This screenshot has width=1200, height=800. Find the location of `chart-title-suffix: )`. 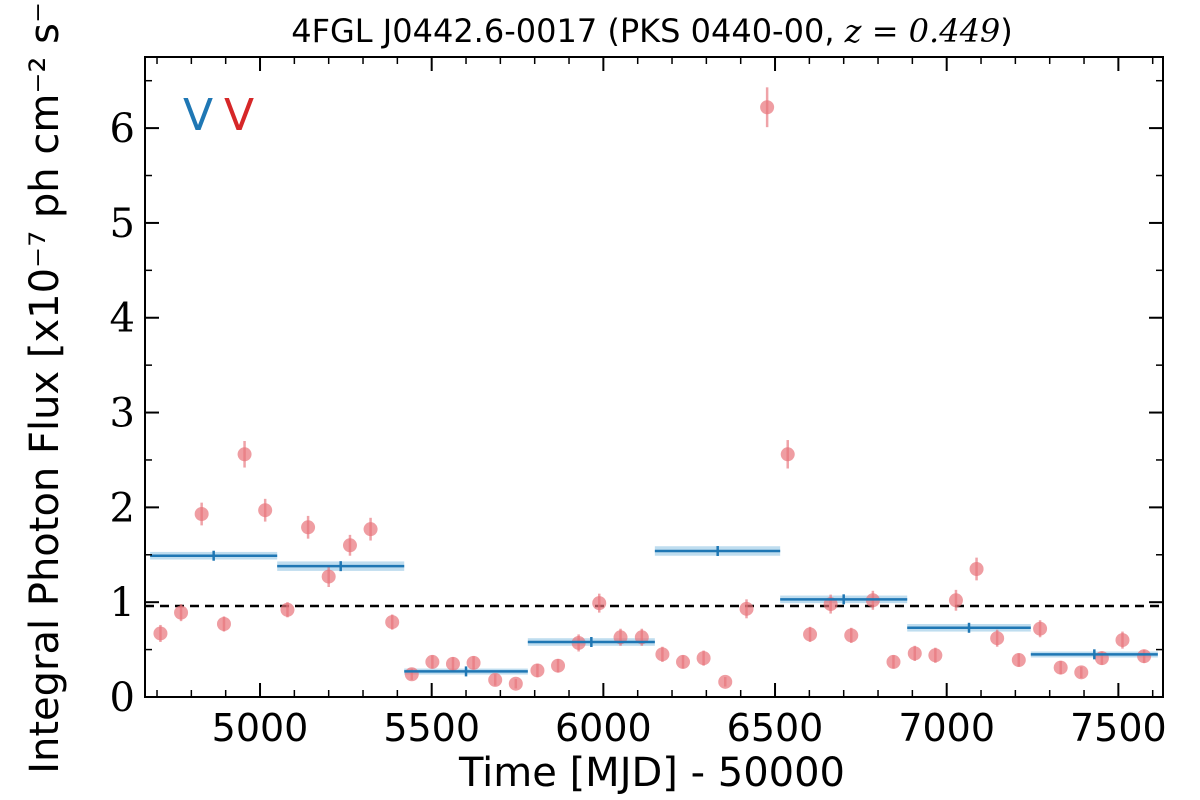

chart-title-suffix: ) is located at coordinates (1006, 31).